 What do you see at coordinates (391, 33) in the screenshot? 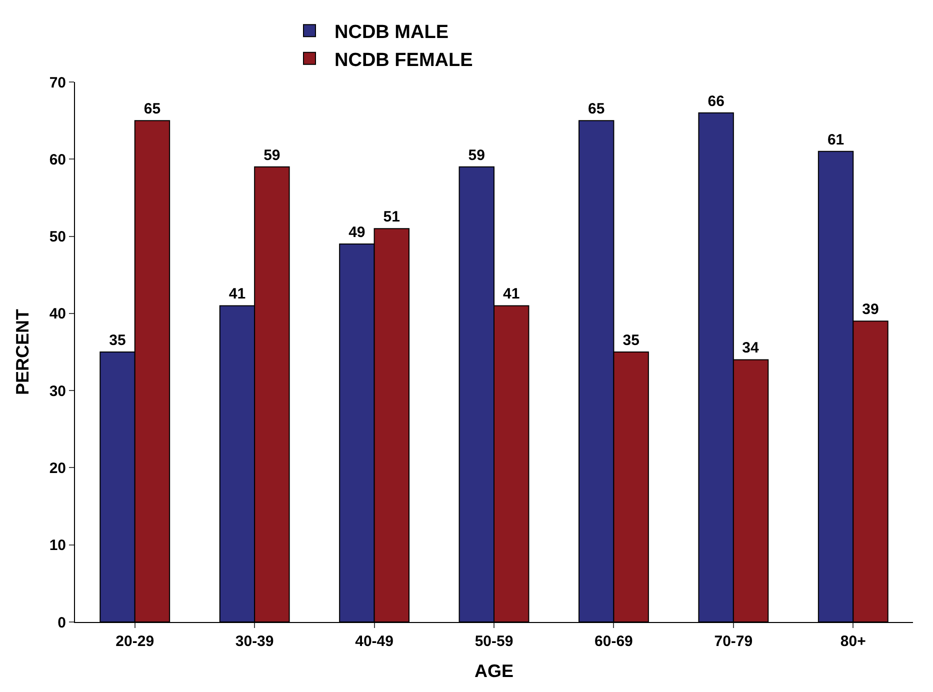
I see `legend-label: NCDB MALE` at bounding box center [391, 33].